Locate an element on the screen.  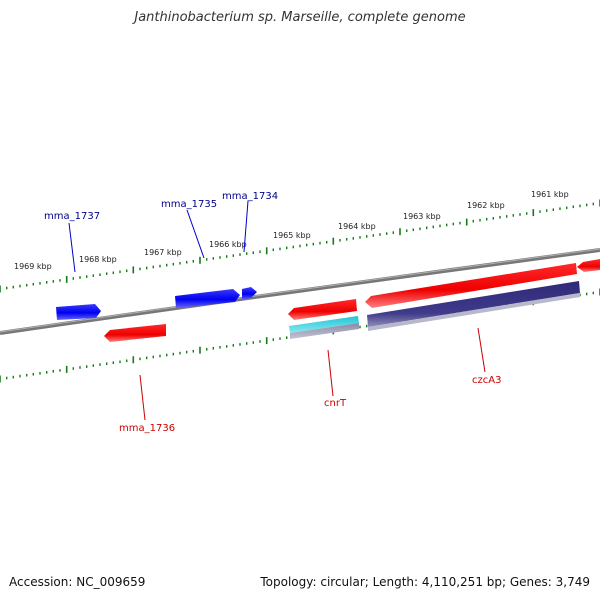
tick-label-1966: 1966 kbp is located at coordinates (228, 244).